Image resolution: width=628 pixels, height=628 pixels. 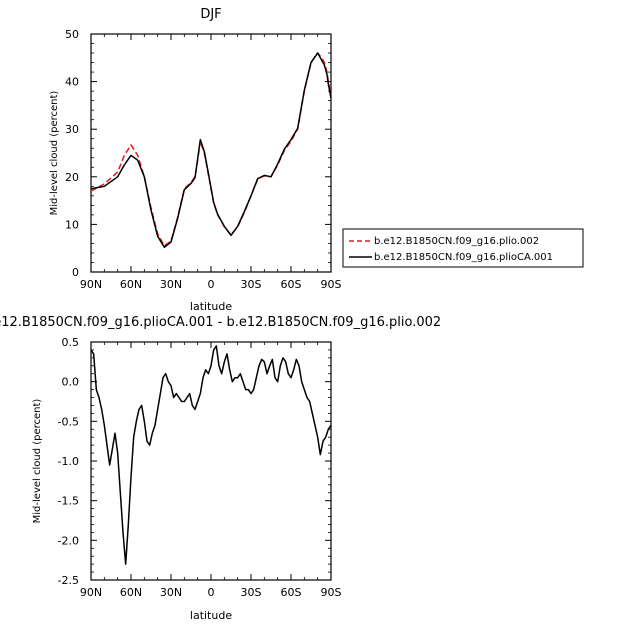 What do you see at coordinates (211, 306) in the screenshot?
I see `top-x-axis-label: latitude` at bounding box center [211, 306].